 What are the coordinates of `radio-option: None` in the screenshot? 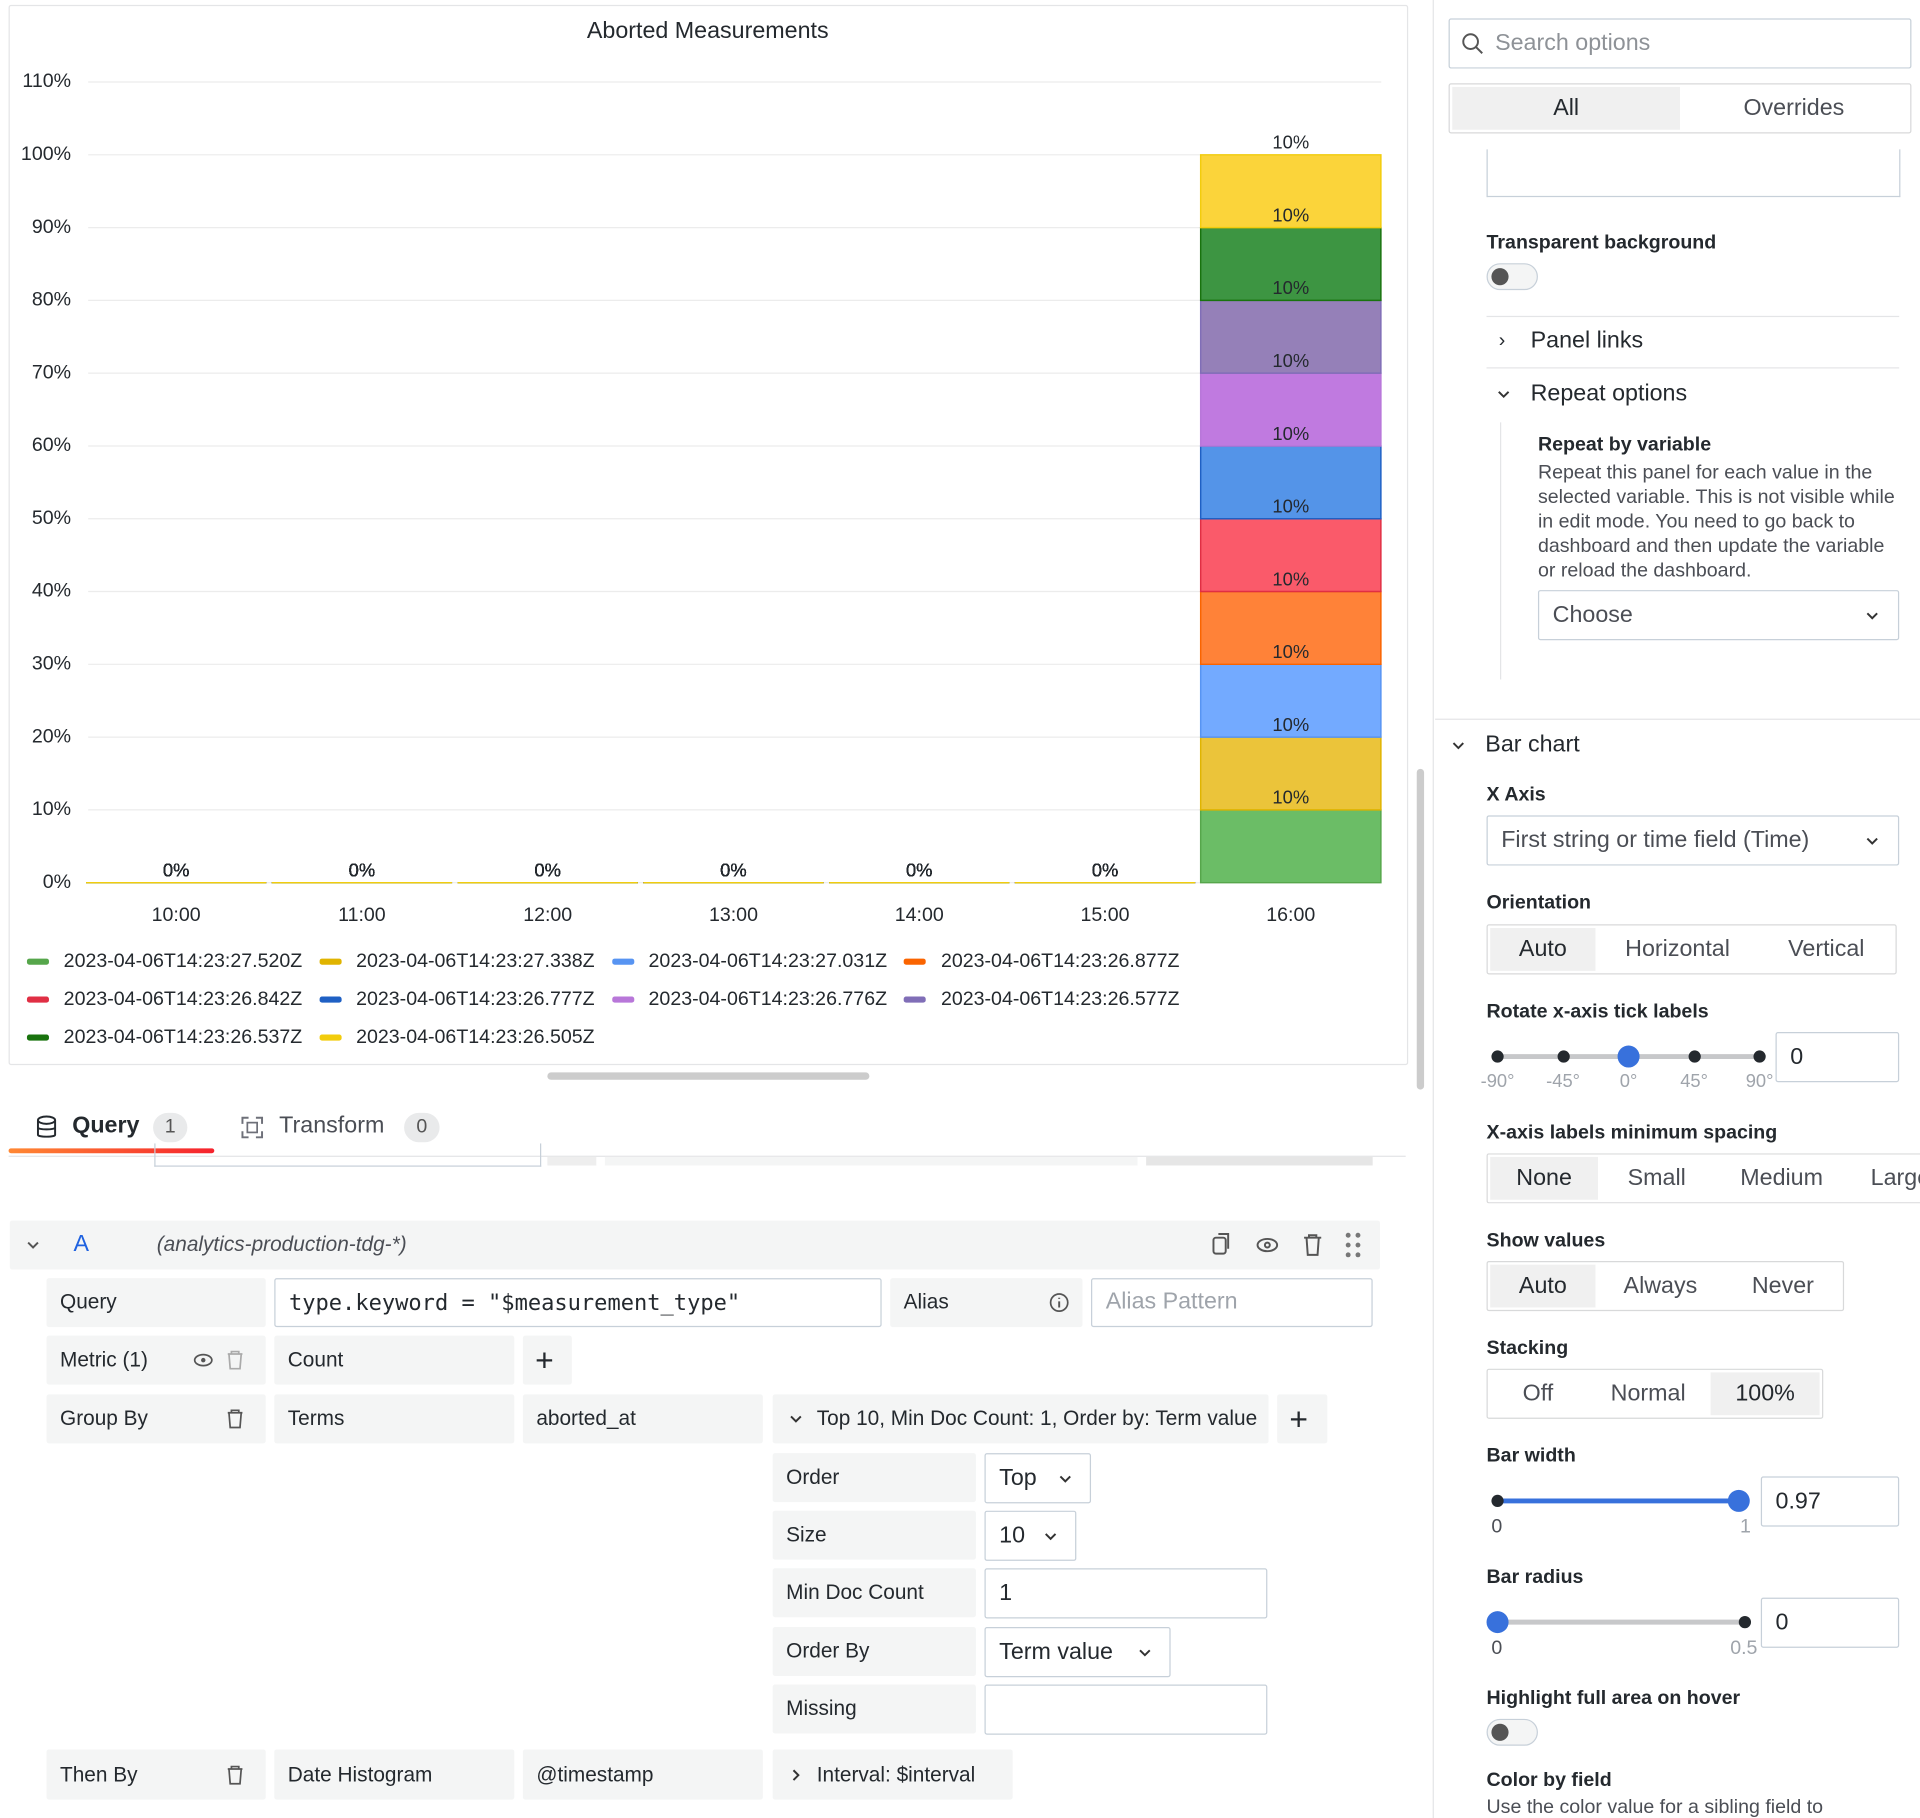 It's located at (1544, 1178).